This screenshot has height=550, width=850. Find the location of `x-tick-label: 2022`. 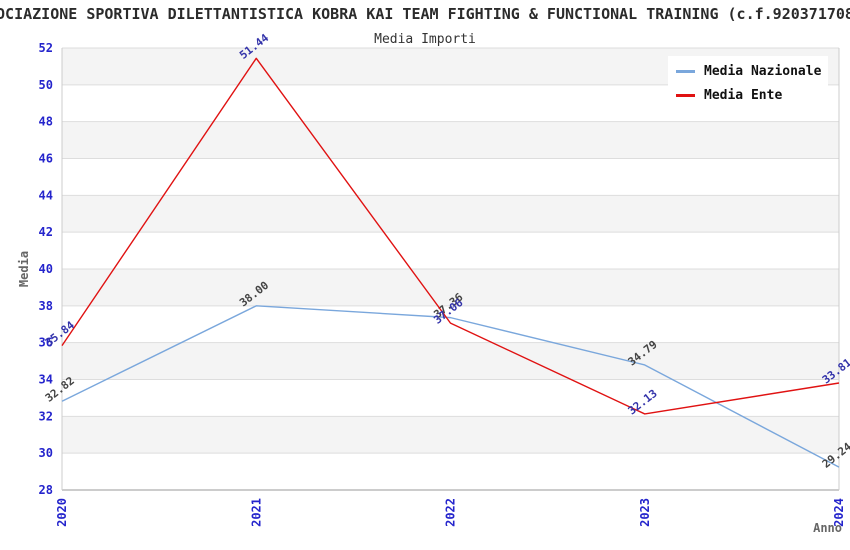

x-tick-label: 2022 is located at coordinates (451, 512).